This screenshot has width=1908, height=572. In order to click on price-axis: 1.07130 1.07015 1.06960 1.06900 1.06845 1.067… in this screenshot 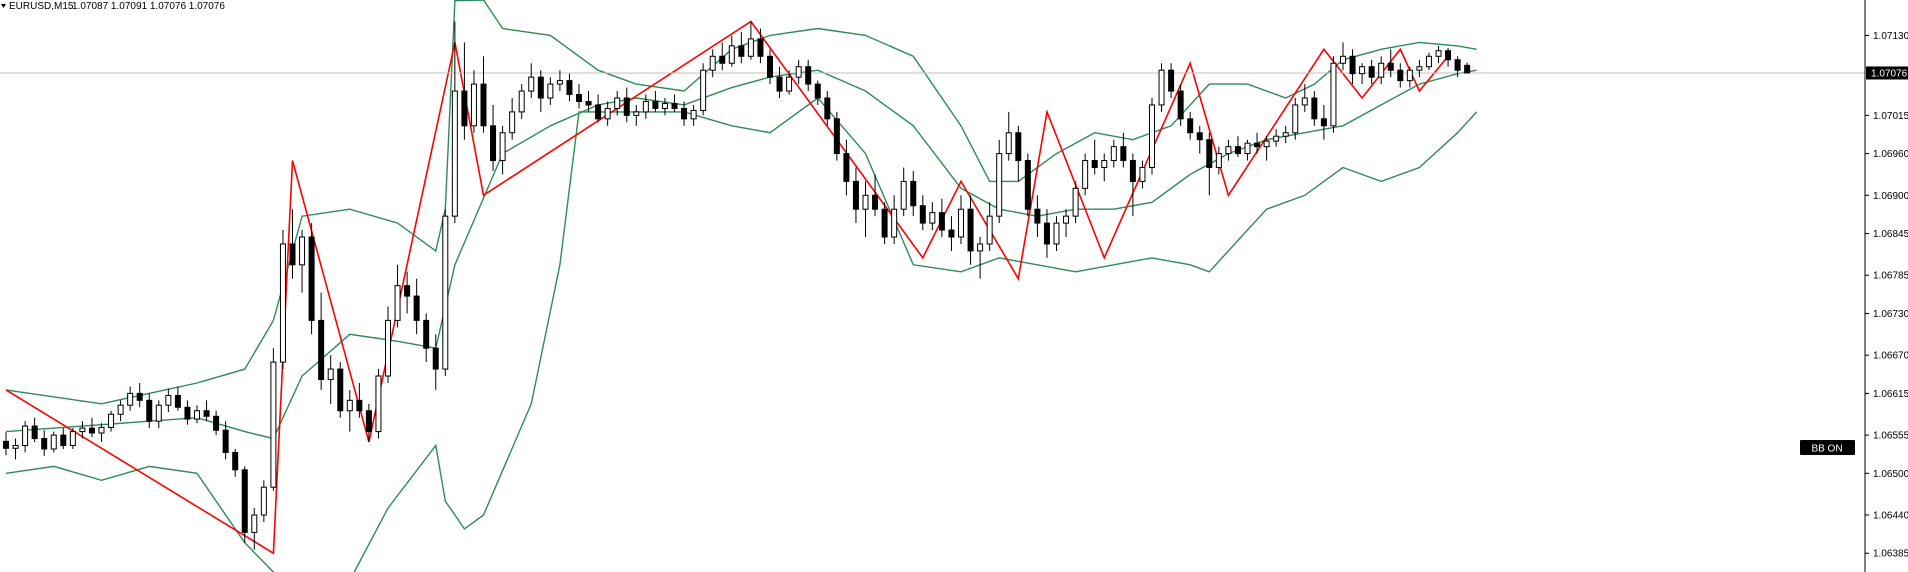, I will do `click(1886, 295)`.